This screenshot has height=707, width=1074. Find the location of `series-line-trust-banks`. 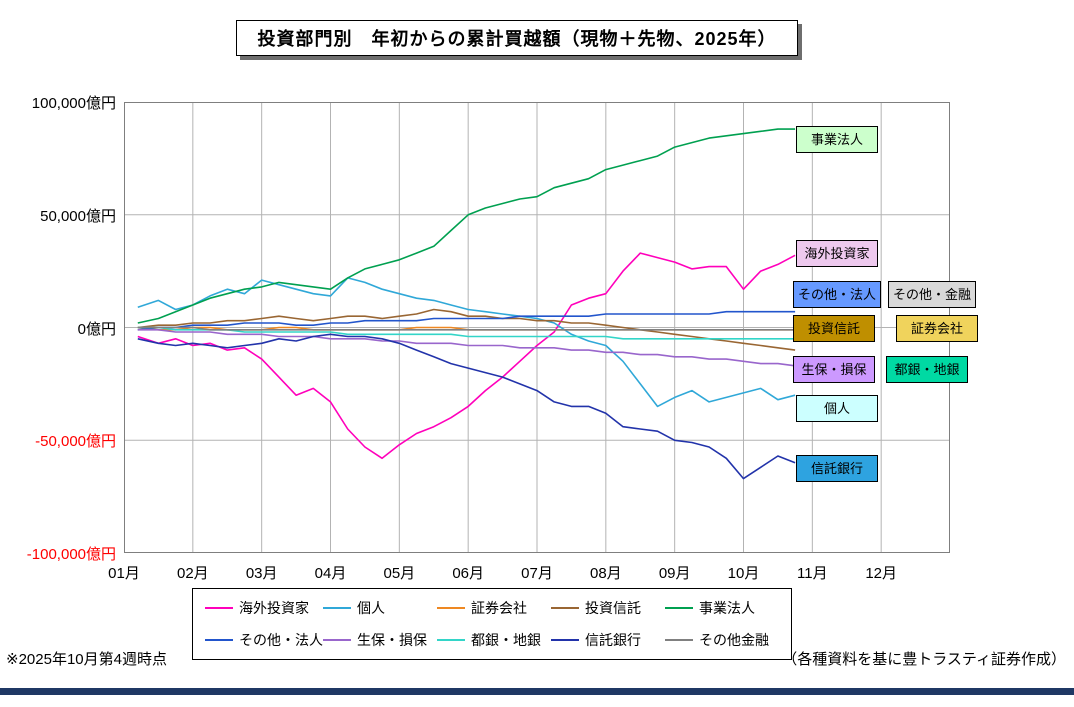

series-line-trust-banks is located at coordinates (466, 406).